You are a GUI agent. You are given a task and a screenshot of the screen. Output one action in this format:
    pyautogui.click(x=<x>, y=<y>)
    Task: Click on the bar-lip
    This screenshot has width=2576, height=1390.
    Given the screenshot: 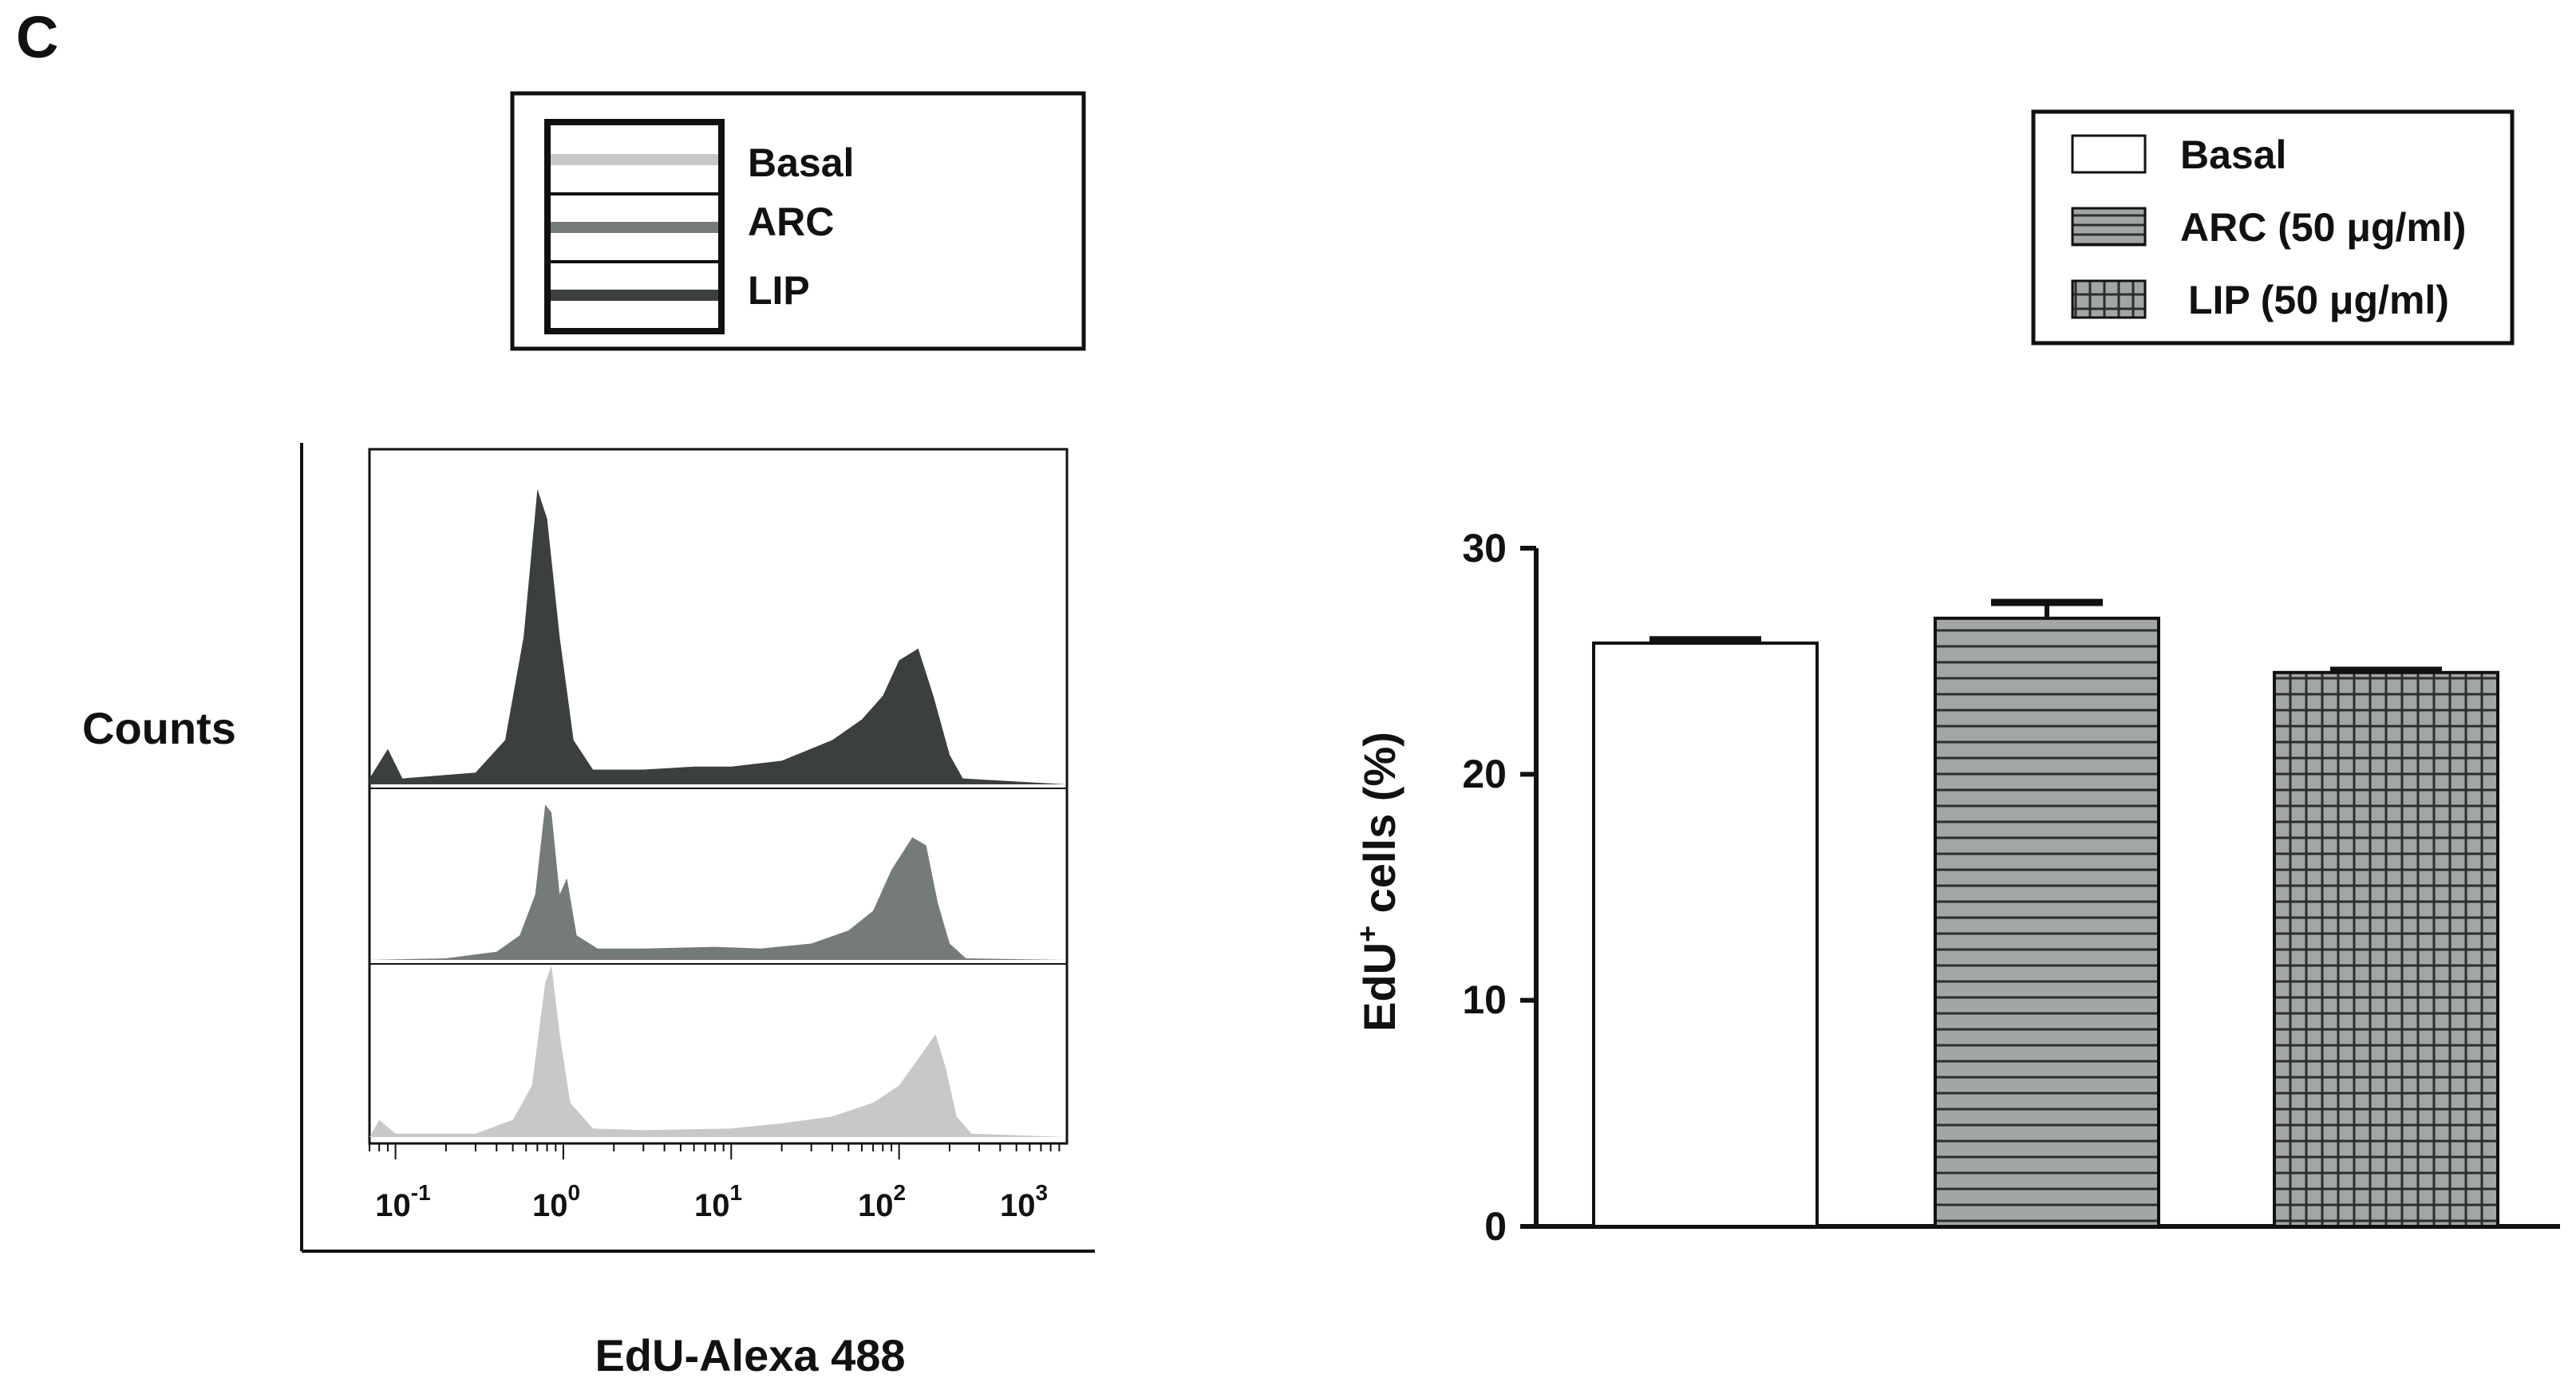 What is the action you would take?
    pyautogui.click(x=2386, y=949)
    